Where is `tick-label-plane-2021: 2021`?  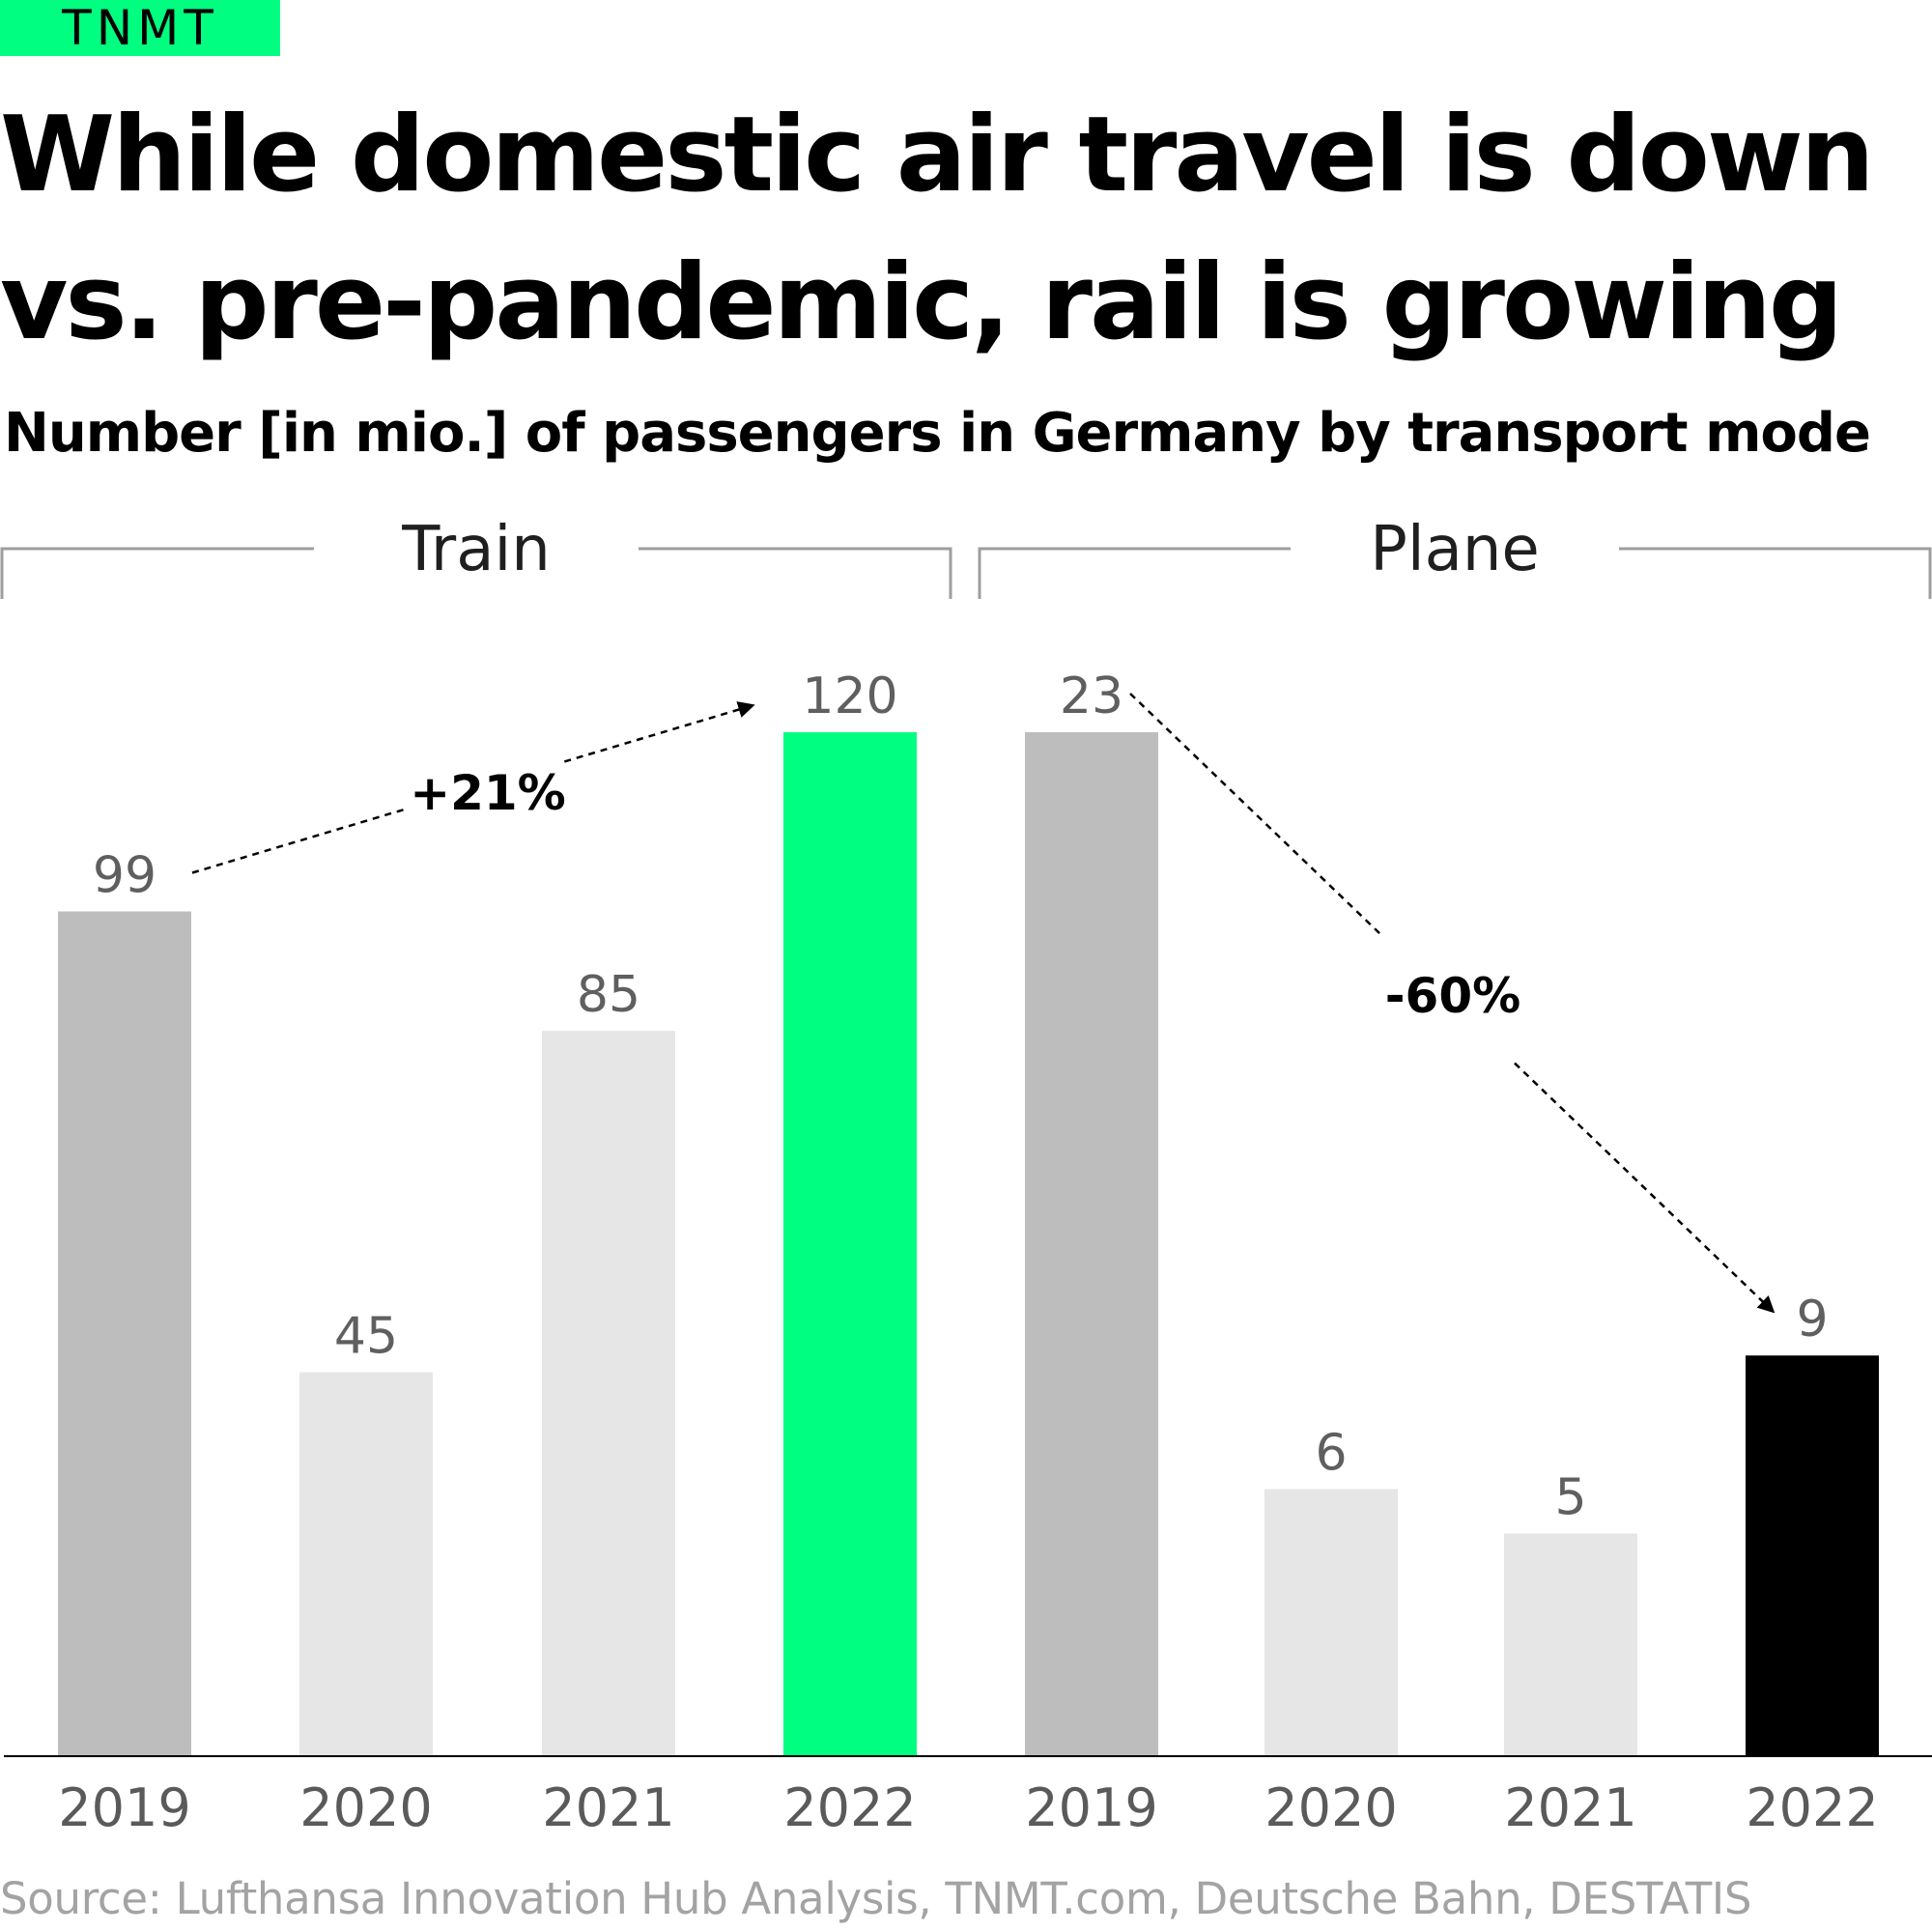
tick-label-plane-2021: 2021 is located at coordinates (1570, 1807).